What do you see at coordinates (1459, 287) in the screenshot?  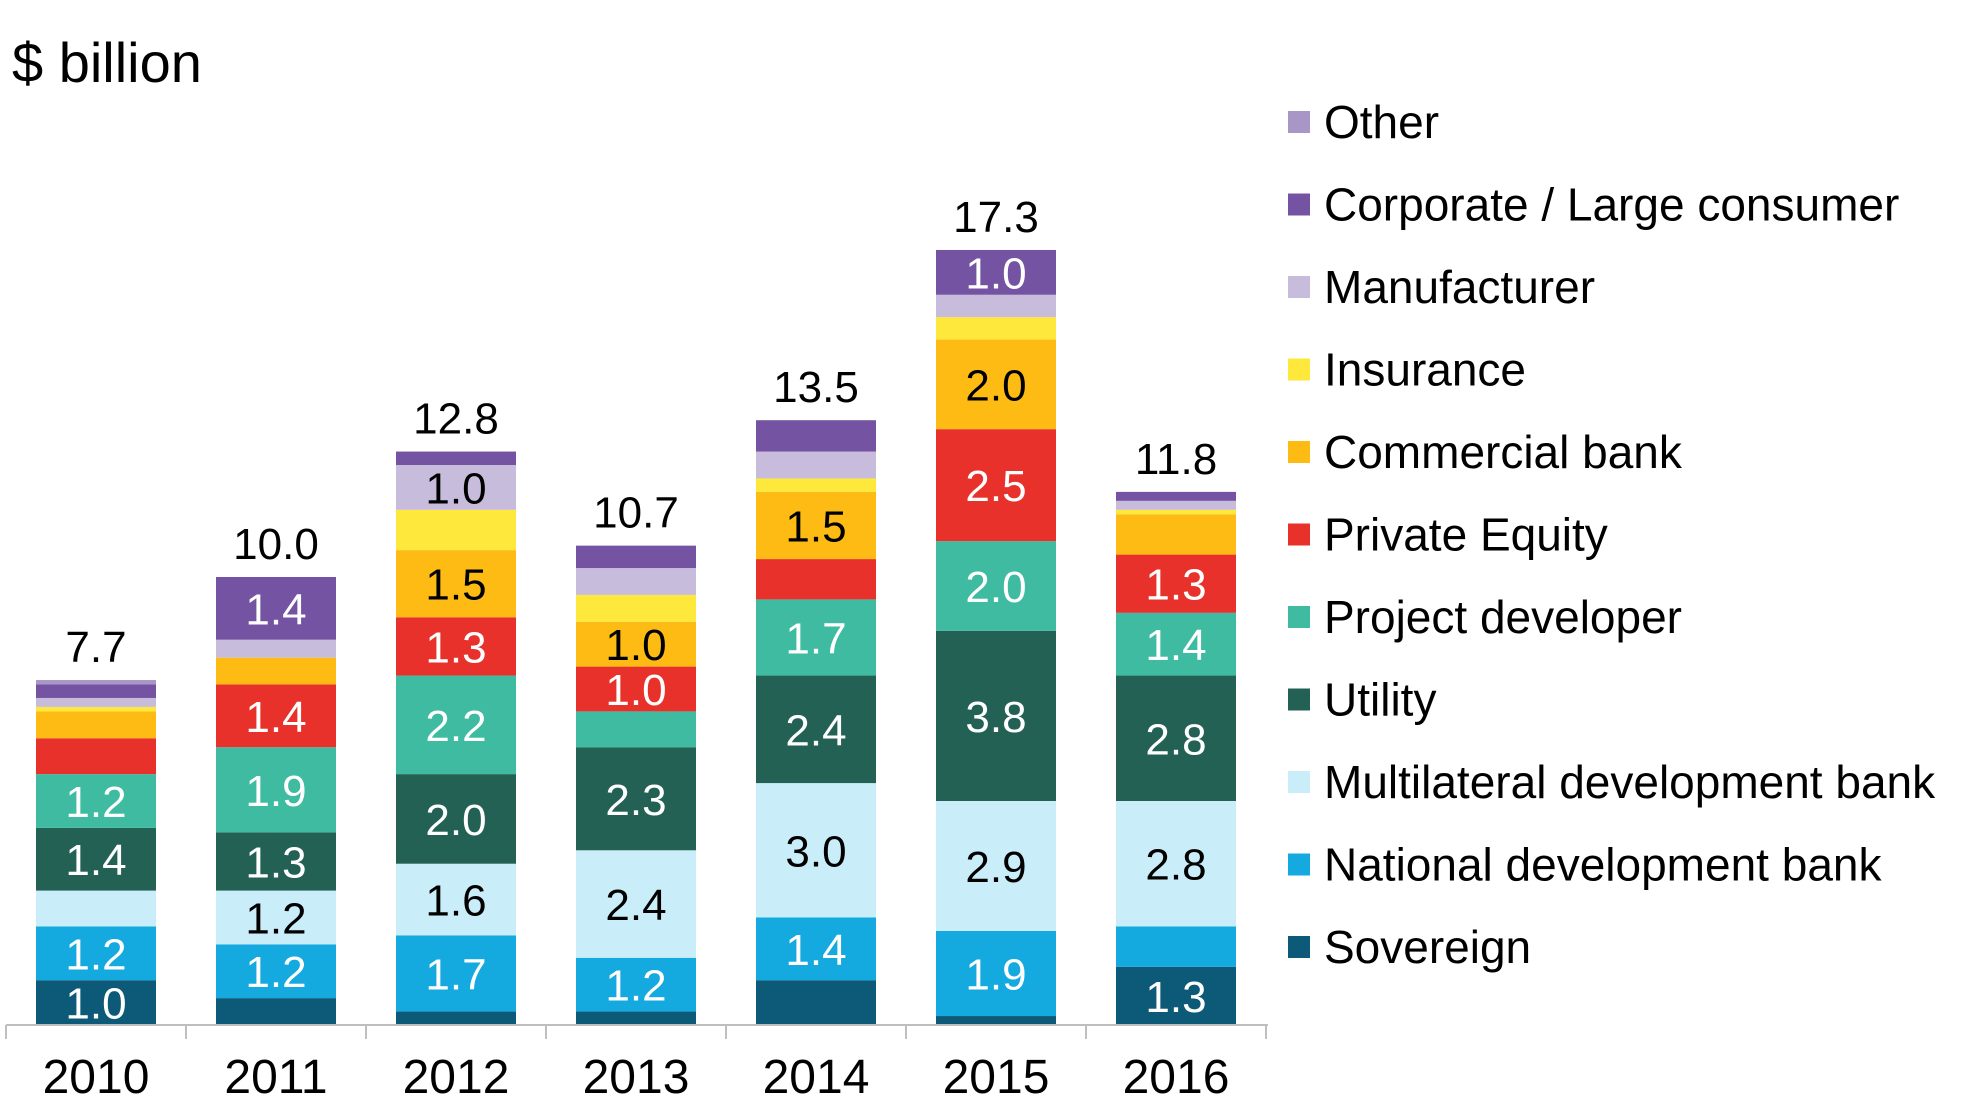 I see `legend-label: Manufacturer` at bounding box center [1459, 287].